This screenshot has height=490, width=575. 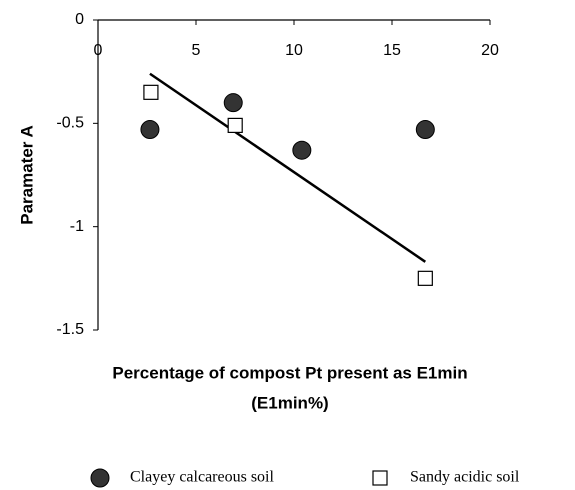 What do you see at coordinates (26, 175) in the screenshot?
I see `y-axis-label: Paramater A` at bounding box center [26, 175].